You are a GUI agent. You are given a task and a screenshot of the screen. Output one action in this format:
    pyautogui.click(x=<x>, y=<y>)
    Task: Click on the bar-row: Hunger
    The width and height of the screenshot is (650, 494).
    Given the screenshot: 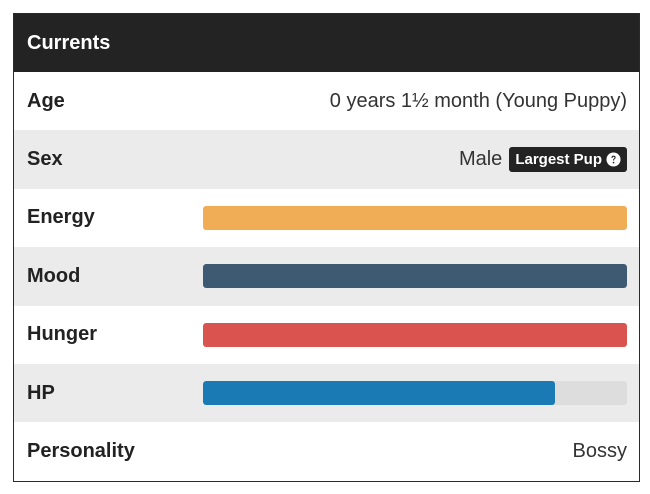 What is the action you would take?
    pyautogui.click(x=326, y=334)
    